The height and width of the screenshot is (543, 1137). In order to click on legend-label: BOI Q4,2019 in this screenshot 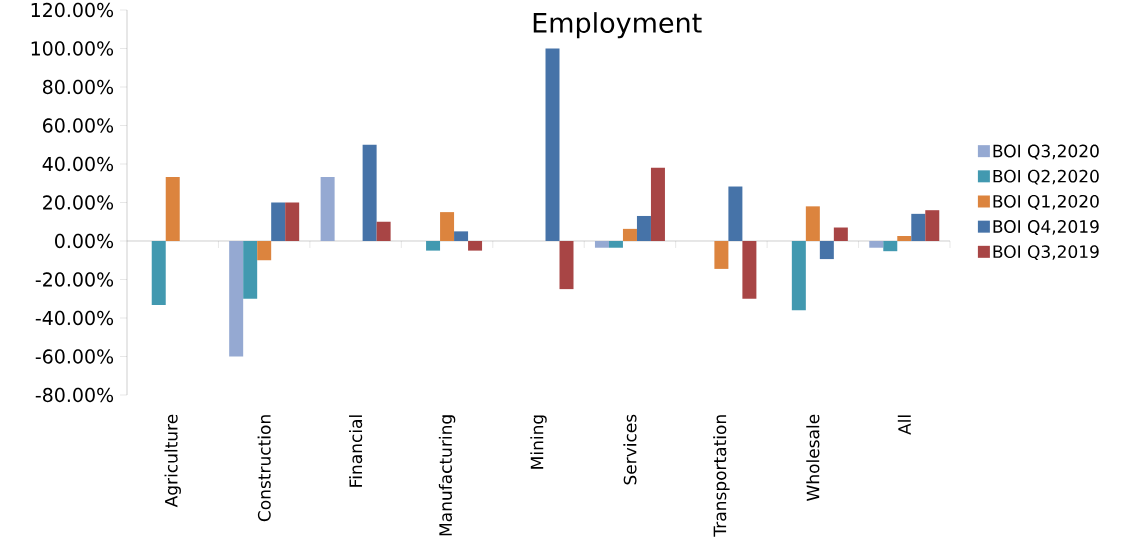, I will do `click(1046, 227)`.